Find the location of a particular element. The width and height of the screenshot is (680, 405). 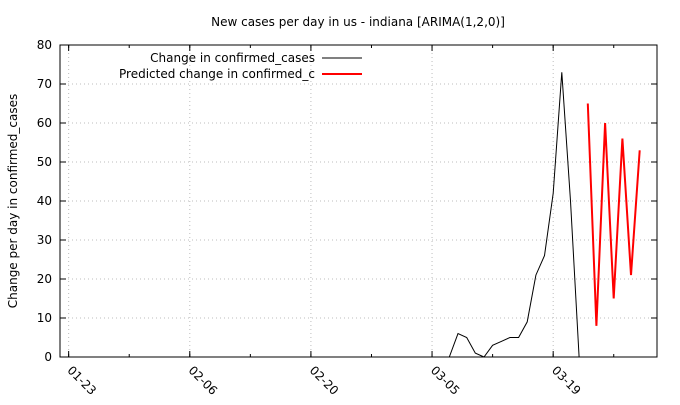

legend-label: Predicted change in confirmed_c is located at coordinates (217, 74).